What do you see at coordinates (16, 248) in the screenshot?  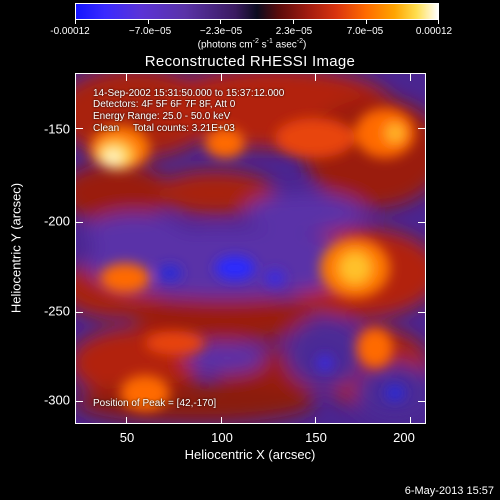 I see `y-axis-title: Heliocentric Y (arcsec)` at bounding box center [16, 248].